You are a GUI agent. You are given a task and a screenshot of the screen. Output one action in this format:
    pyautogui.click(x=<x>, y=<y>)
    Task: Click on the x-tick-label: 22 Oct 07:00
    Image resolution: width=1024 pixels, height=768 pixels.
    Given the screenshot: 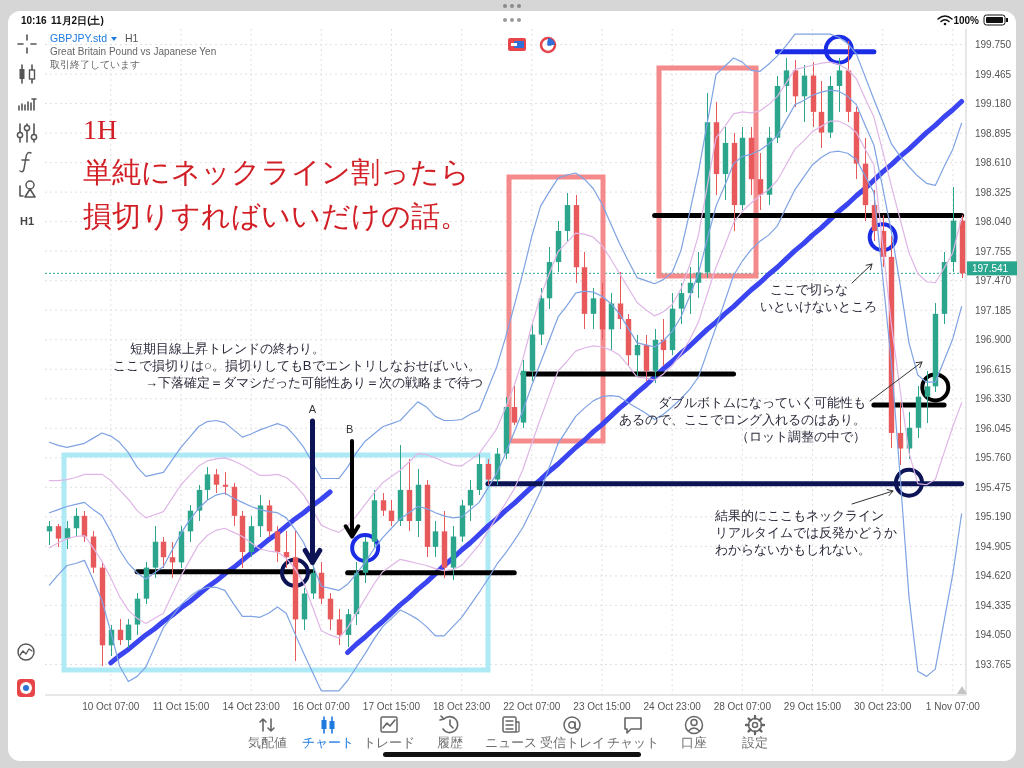 What is the action you would take?
    pyautogui.click(x=532, y=706)
    